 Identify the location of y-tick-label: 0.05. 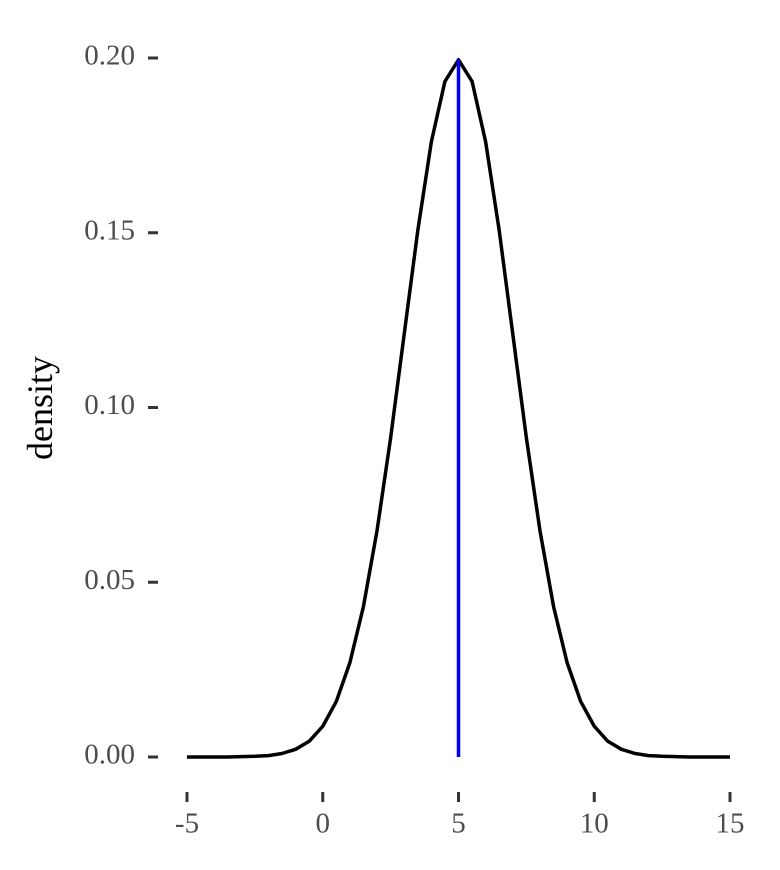
(109, 580).